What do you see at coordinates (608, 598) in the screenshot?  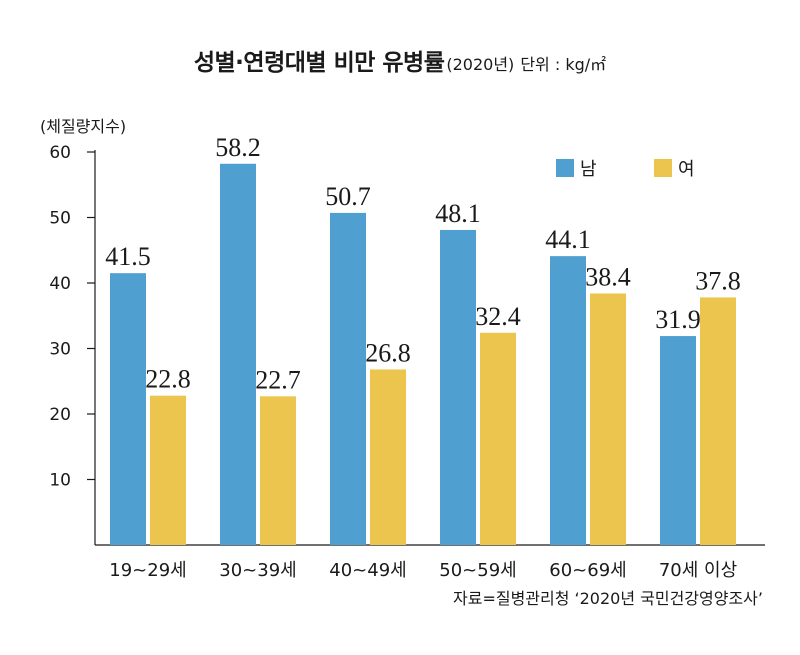 I see `source-note: 자료=질병관리청 ‘2020년 국민건강영양조사’` at bounding box center [608, 598].